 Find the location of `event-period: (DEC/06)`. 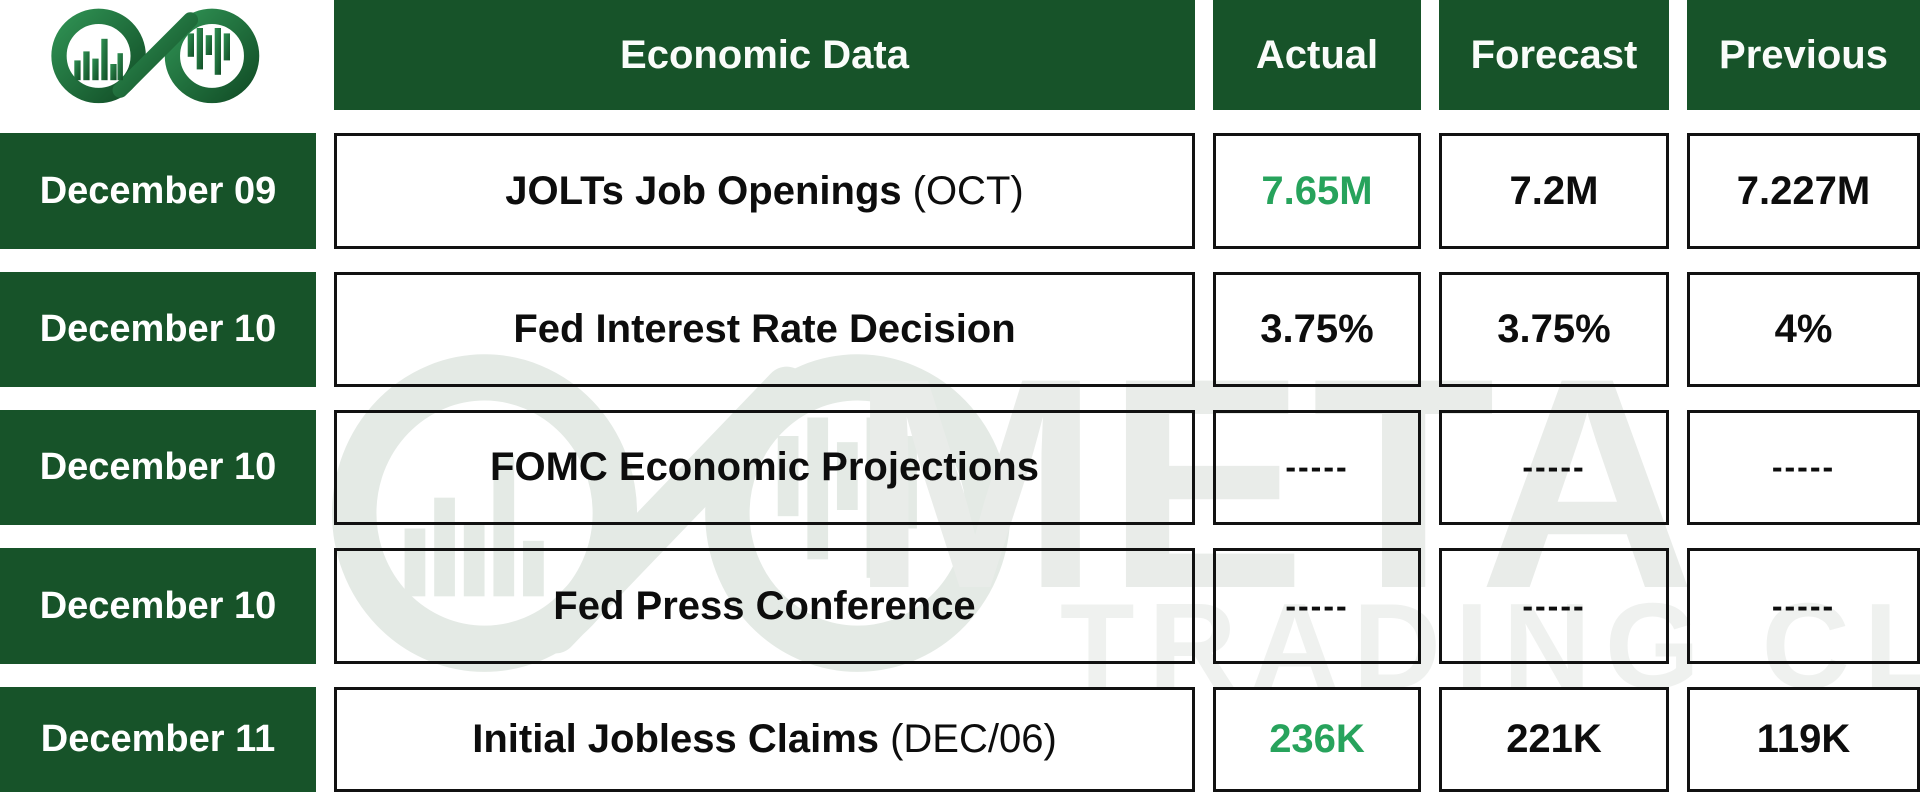

event-period: (DEC/06) is located at coordinates (973, 739).